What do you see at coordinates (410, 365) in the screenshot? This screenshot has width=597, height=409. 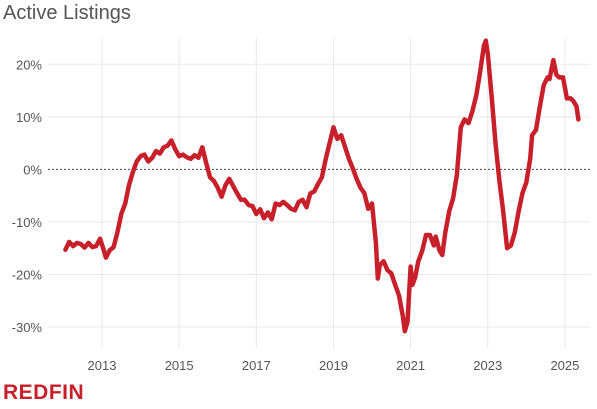 I see `x-tick-label: 2021` at bounding box center [410, 365].